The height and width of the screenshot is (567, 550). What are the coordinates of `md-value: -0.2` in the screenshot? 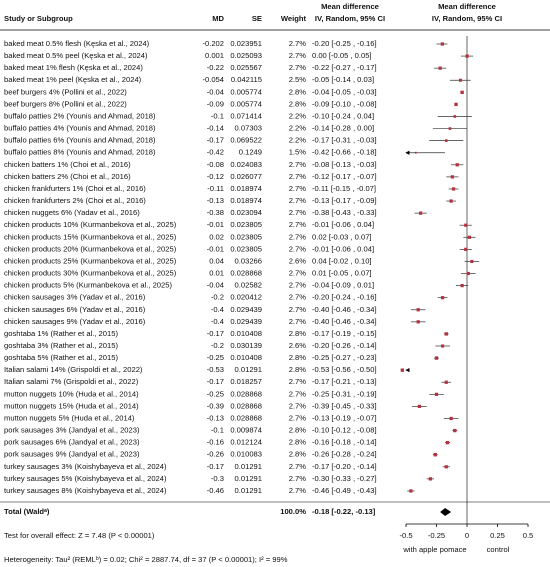 It's located at (217, 297).